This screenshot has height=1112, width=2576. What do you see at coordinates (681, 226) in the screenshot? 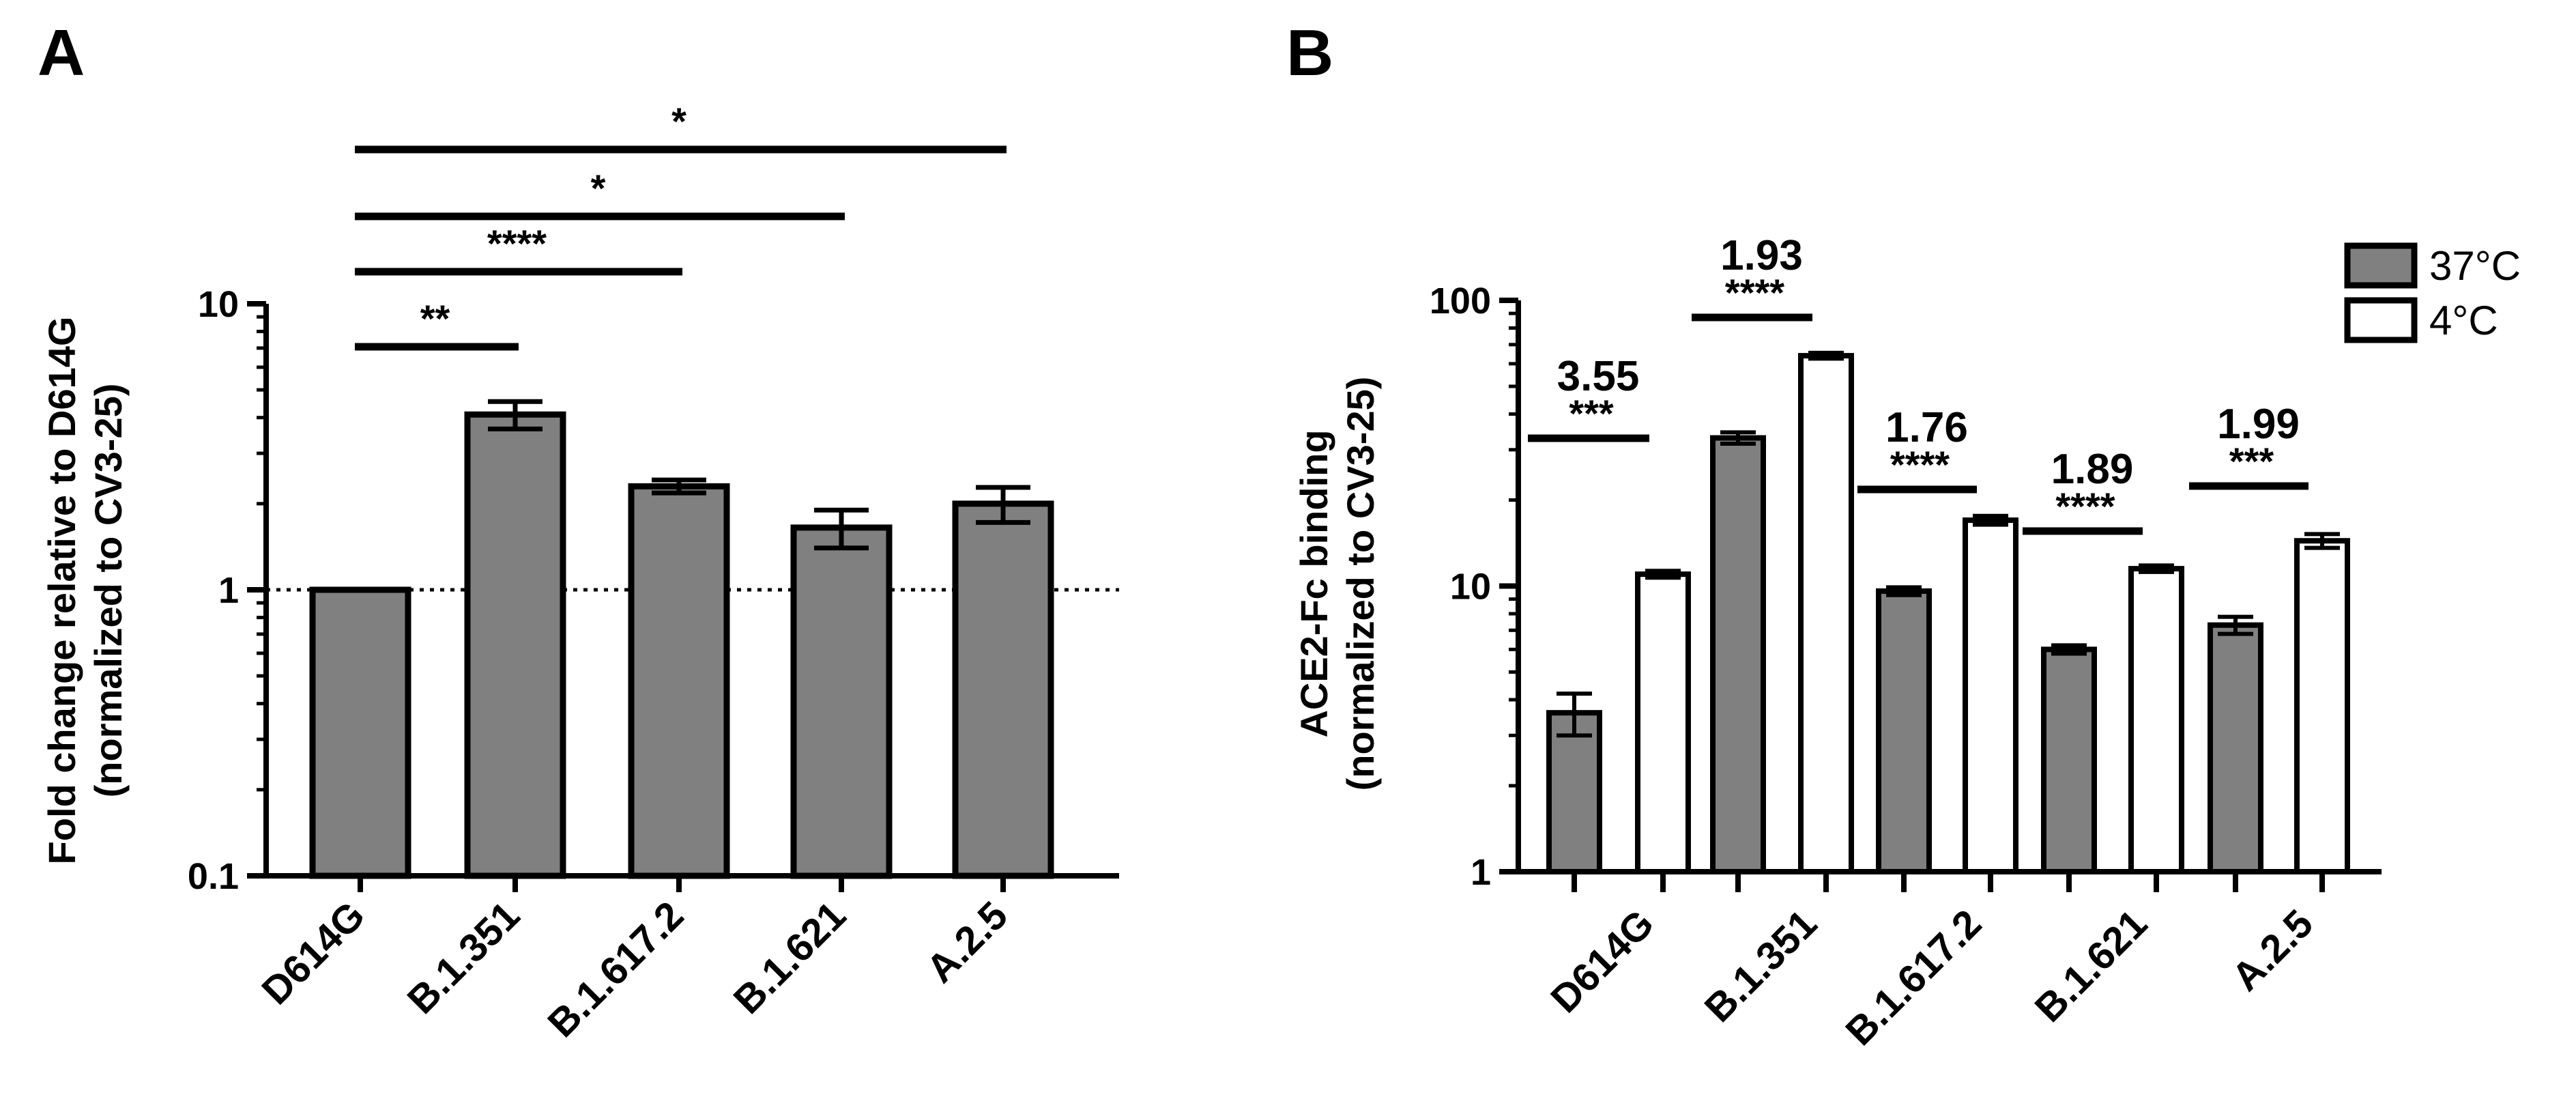
I see `panel-a-significance: ********` at bounding box center [681, 226].